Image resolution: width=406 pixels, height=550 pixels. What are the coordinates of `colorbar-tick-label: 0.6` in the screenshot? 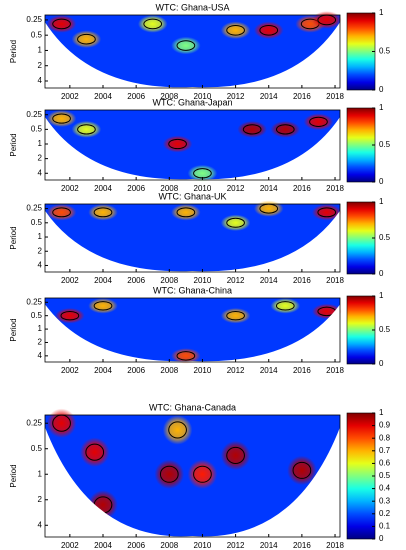 It's located at (385, 463).